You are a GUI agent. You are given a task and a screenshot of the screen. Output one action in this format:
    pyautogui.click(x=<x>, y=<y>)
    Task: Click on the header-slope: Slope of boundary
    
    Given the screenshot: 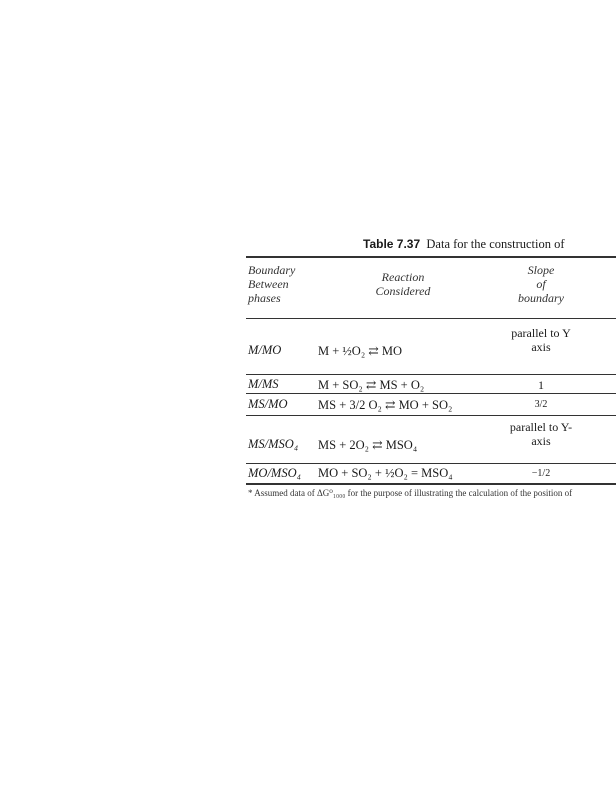 What is the action you would take?
    pyautogui.click(x=541, y=284)
    